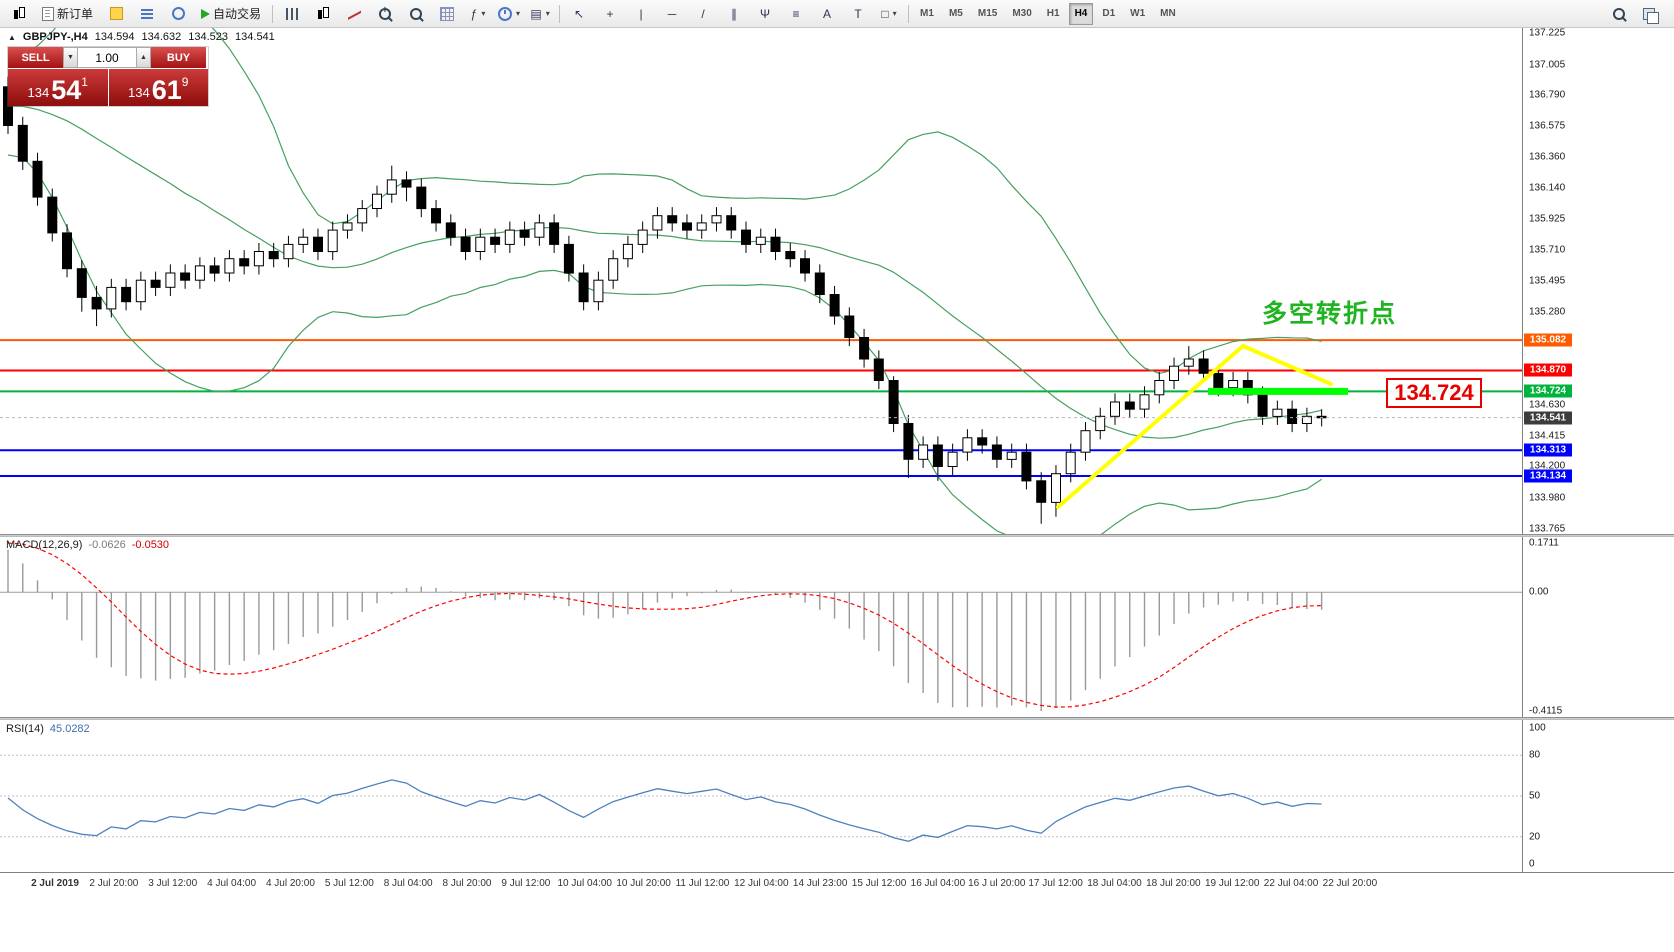 This screenshot has height=952, width=1674. Describe the element at coordinates (1535, 755) in the screenshot. I see `rsi-scale-label: 80` at that location.